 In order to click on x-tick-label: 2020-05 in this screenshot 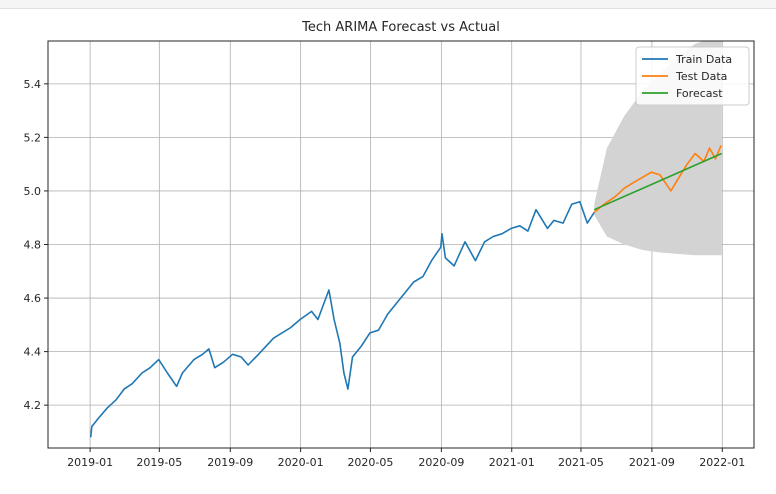, I will do `click(370, 462)`.